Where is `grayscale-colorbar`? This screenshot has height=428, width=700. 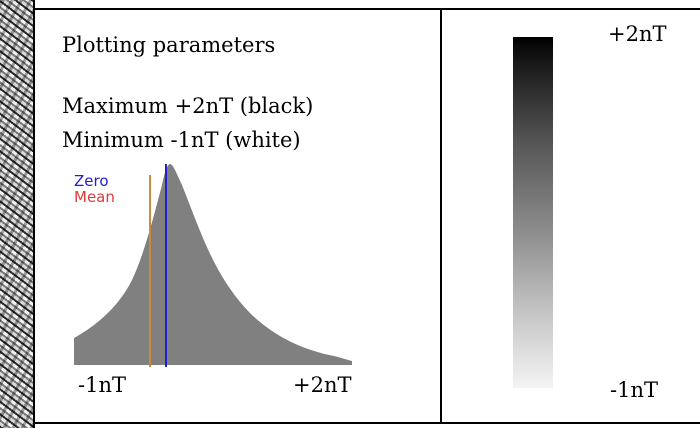 grayscale-colorbar is located at coordinates (533, 212).